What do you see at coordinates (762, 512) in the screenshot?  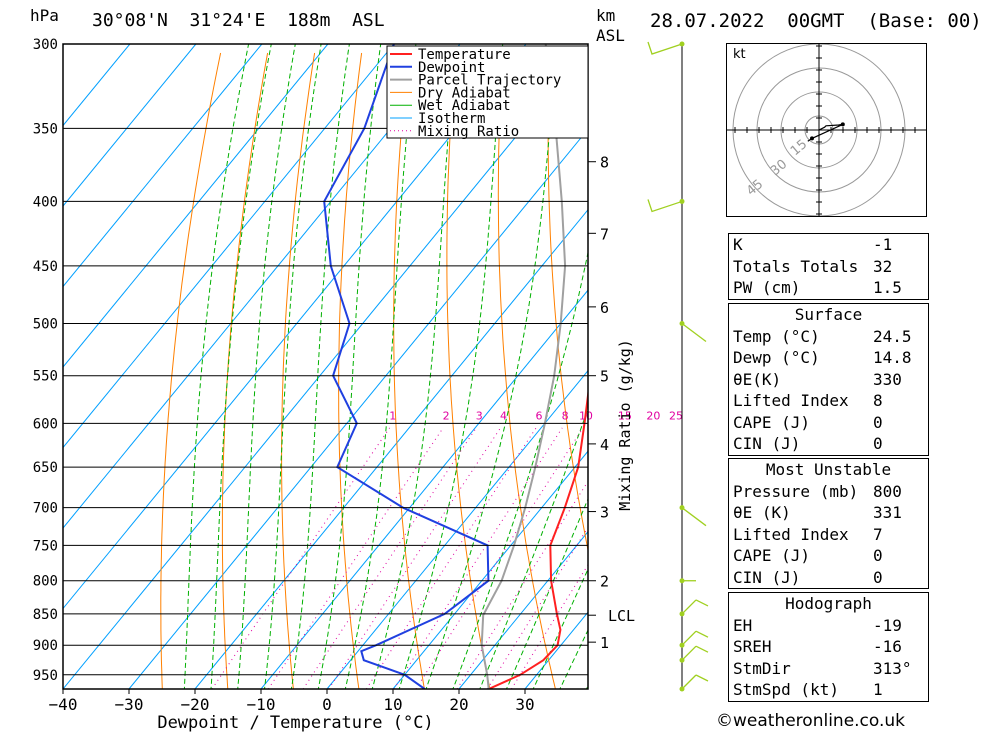 I see `row-label: θE (K)` at bounding box center [762, 512].